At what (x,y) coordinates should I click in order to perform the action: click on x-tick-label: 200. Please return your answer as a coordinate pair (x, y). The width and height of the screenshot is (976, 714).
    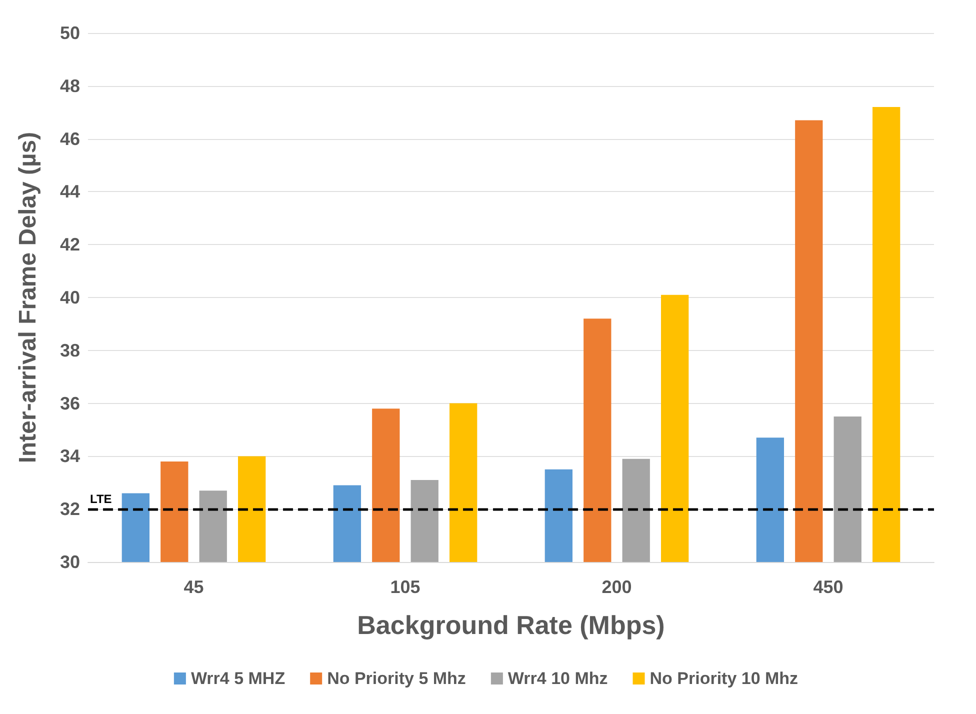
    Looking at the image, I should click on (617, 587).